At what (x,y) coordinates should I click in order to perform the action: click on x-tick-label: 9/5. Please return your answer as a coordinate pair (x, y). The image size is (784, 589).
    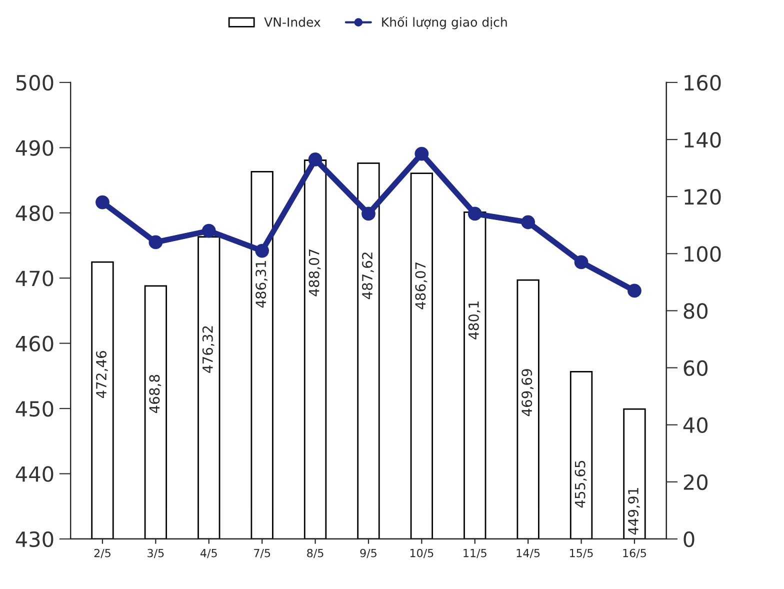
    Looking at the image, I should click on (368, 553).